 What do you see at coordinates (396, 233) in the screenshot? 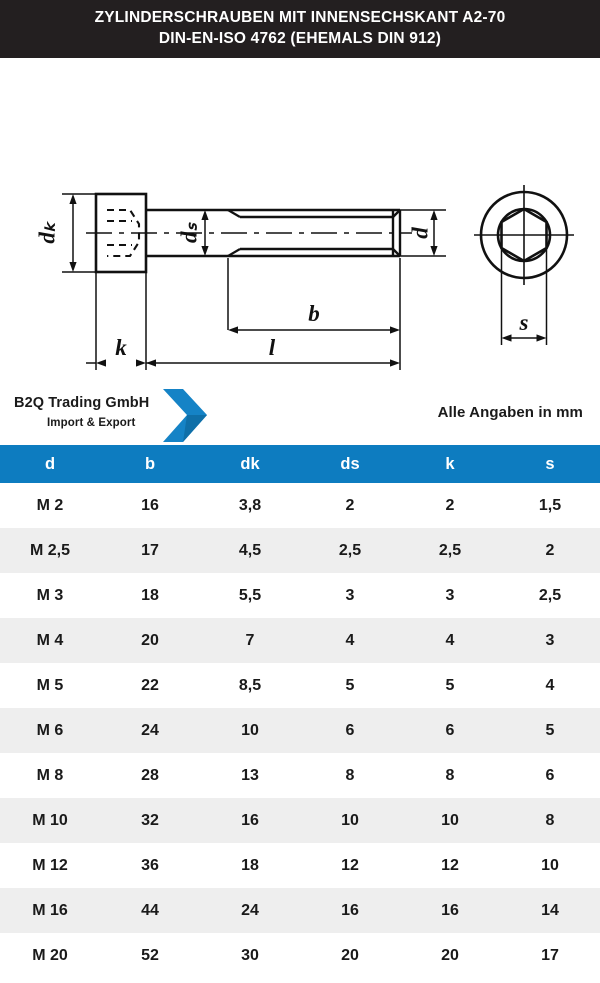
I see `screw-end` at bounding box center [396, 233].